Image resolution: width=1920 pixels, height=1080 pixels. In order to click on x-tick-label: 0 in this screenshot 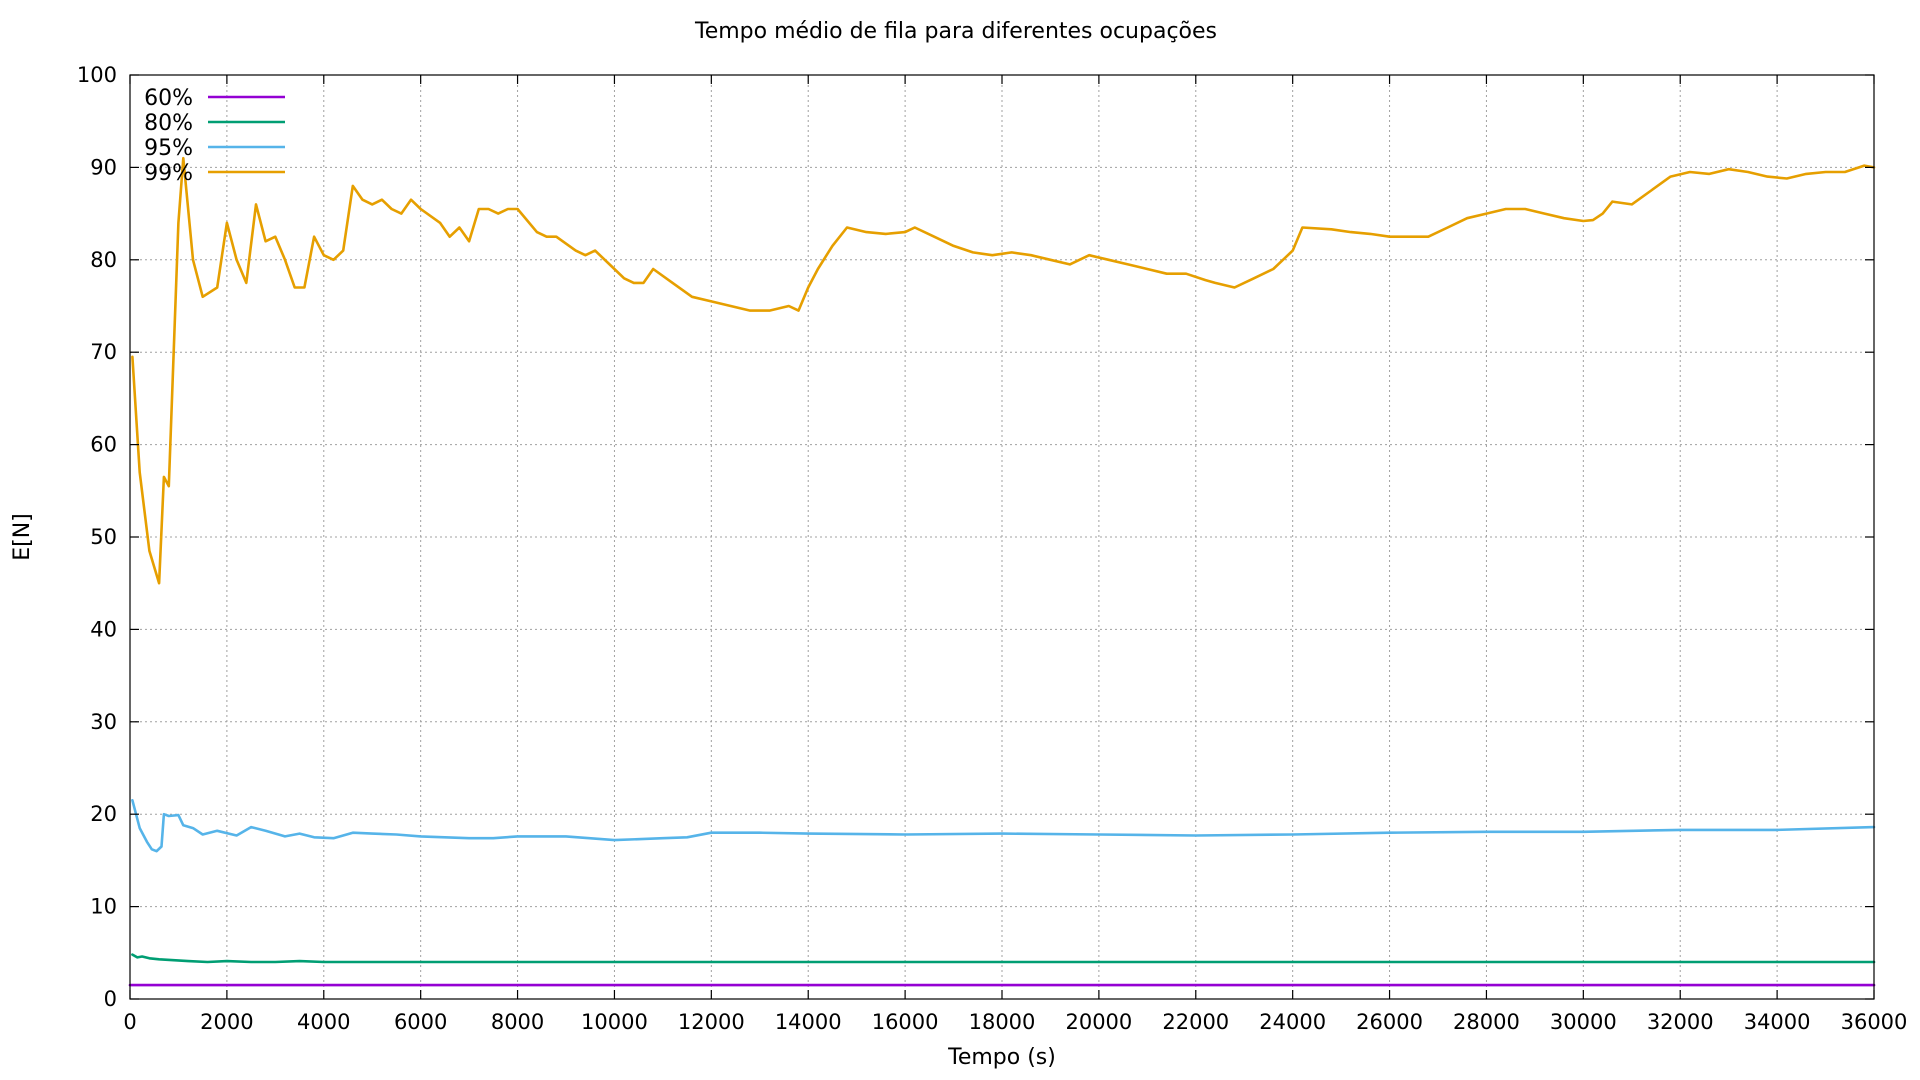, I will do `click(129, 1022)`.